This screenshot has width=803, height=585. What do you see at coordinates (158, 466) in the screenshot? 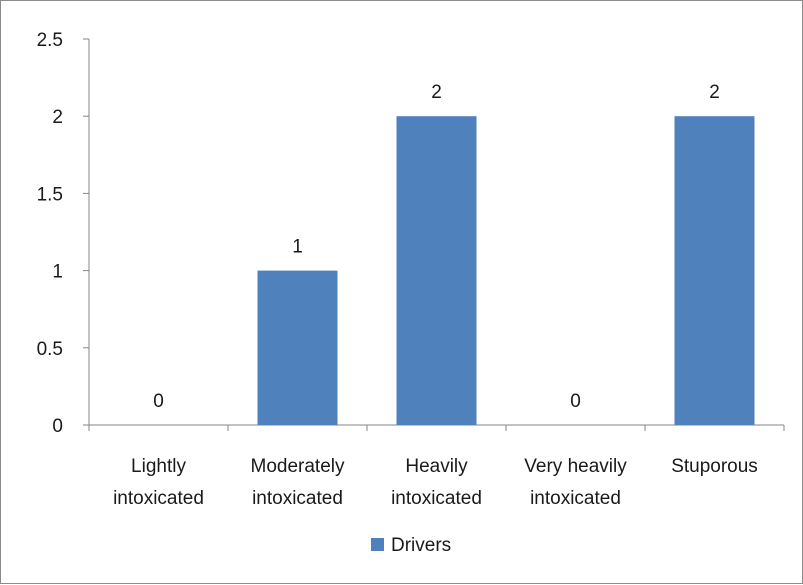
I see `category-label: Lightly` at bounding box center [158, 466].